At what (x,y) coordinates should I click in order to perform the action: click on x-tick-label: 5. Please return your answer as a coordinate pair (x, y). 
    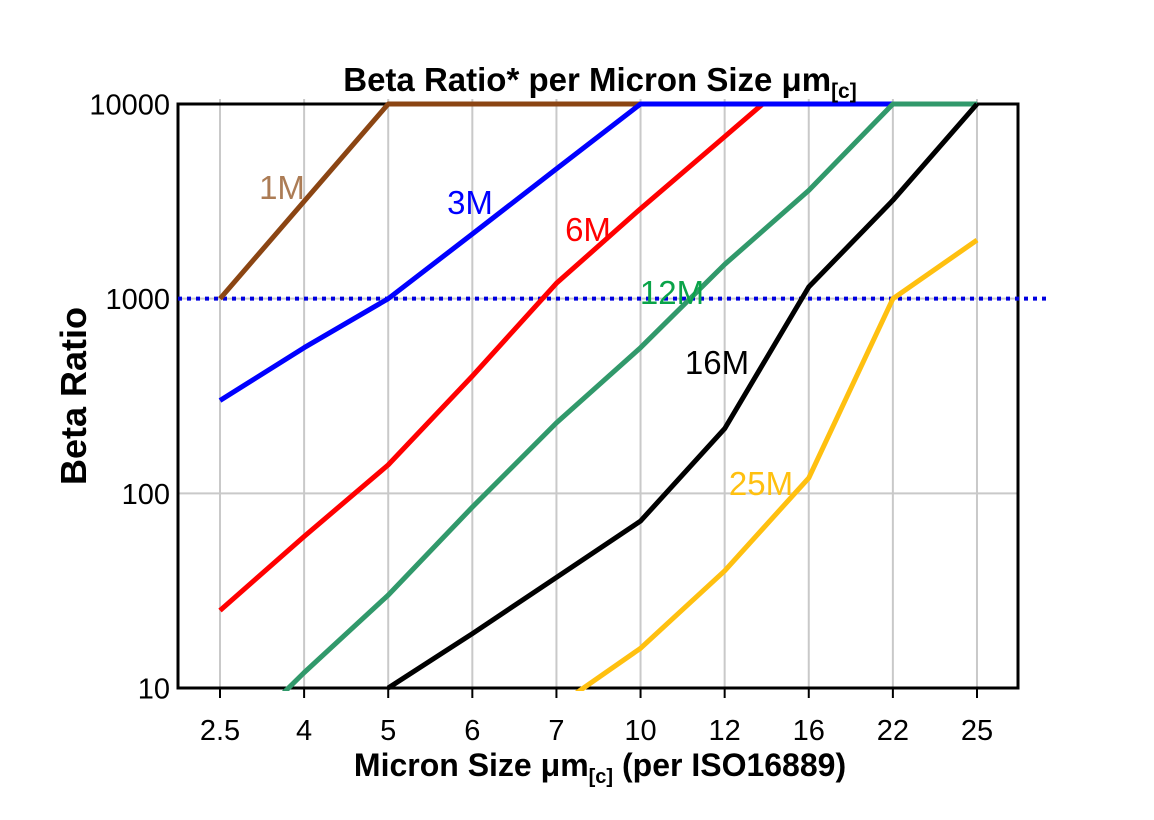
    Looking at the image, I should click on (388, 731).